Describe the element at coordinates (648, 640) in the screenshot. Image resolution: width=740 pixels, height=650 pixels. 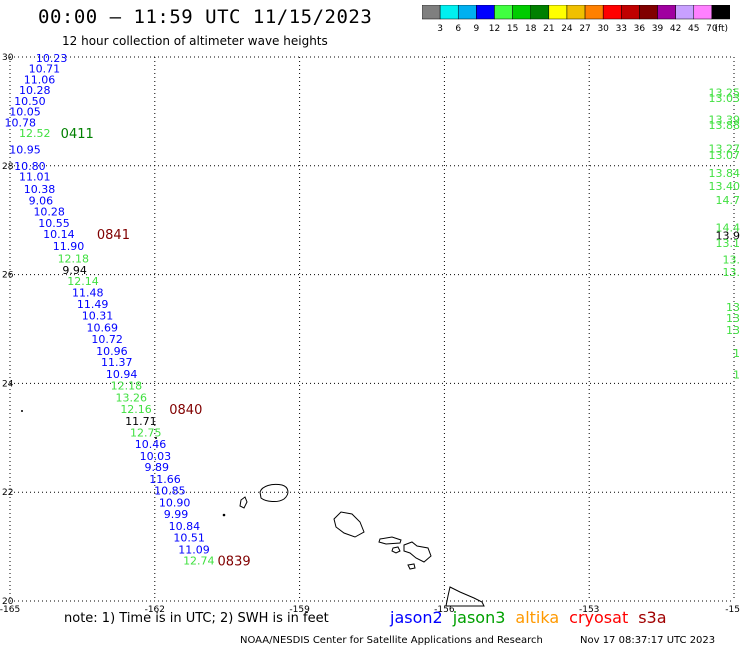
I see `generated-timestamp: Nov 17 08:37:17 UTC 2023` at that location.